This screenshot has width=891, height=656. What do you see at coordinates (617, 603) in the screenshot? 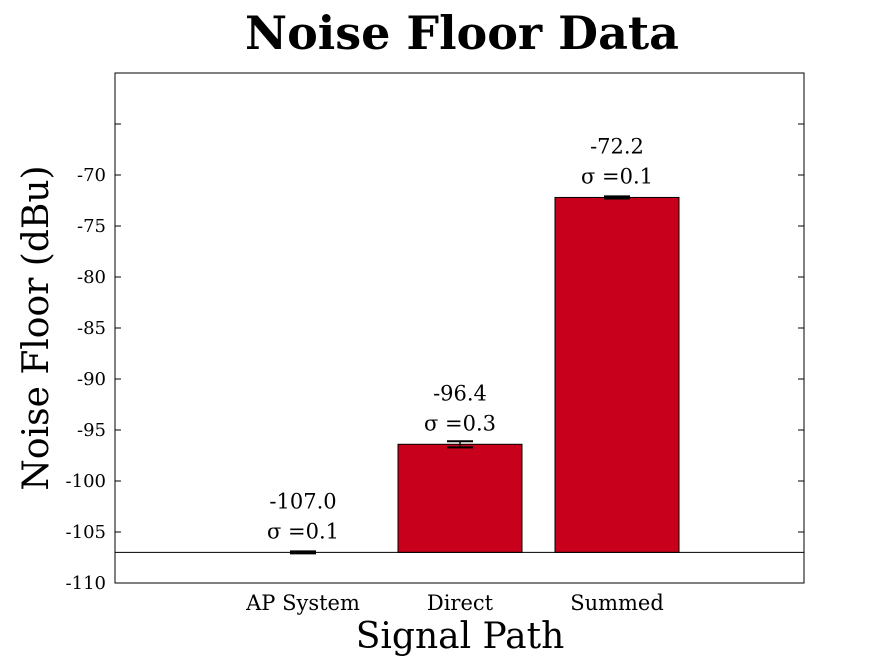
I see `x-tick-label: Summed` at bounding box center [617, 603].